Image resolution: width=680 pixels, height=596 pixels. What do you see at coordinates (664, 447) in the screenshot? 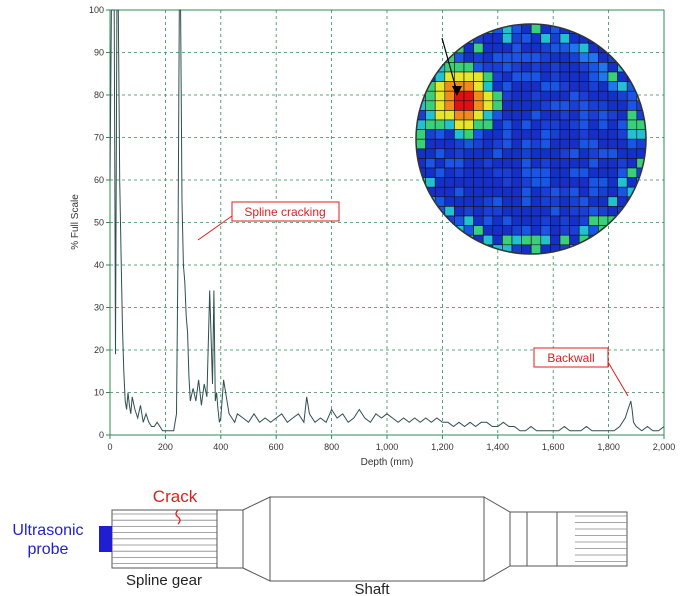
I see `x-tick-label: 2,000` at bounding box center [664, 447].